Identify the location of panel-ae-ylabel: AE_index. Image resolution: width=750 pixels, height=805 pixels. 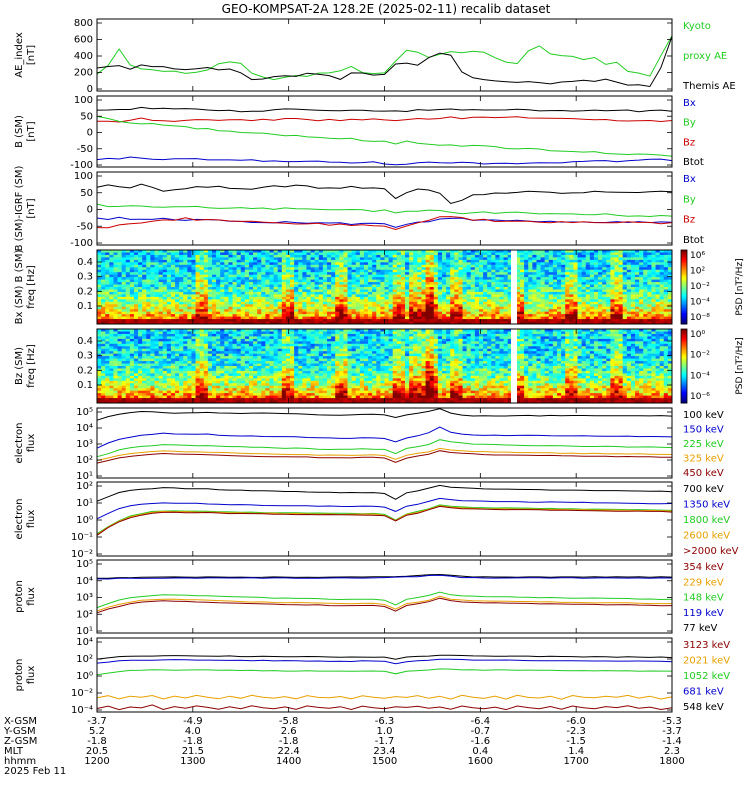
(19, 55).